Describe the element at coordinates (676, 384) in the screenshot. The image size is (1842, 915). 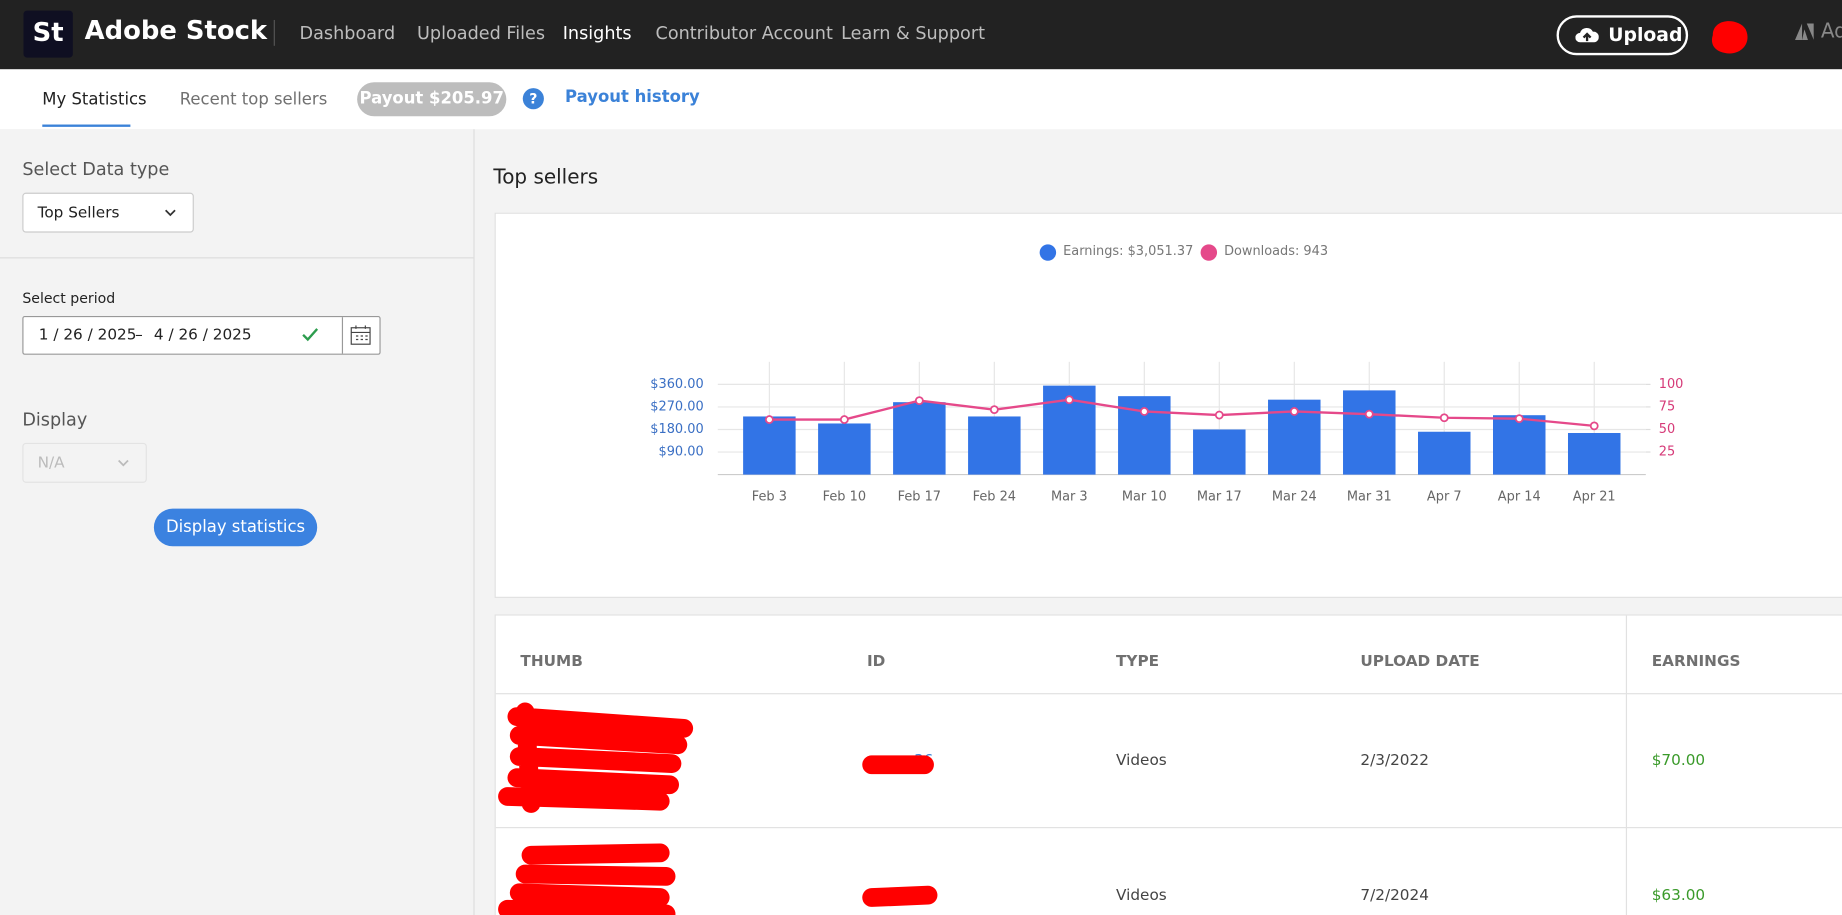
I see `y-tick-label: $360.00` at that location.